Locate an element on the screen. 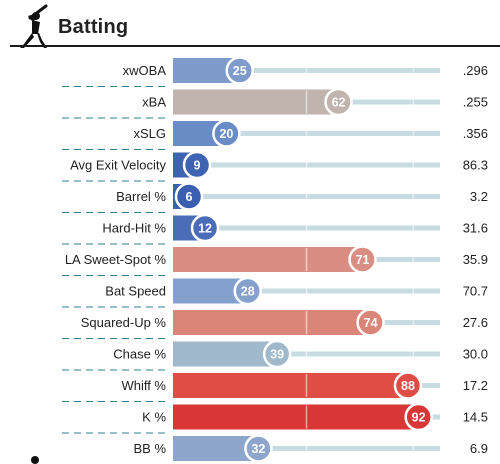  chart-row: Whiff % 88 17.2 is located at coordinates (275, 386).